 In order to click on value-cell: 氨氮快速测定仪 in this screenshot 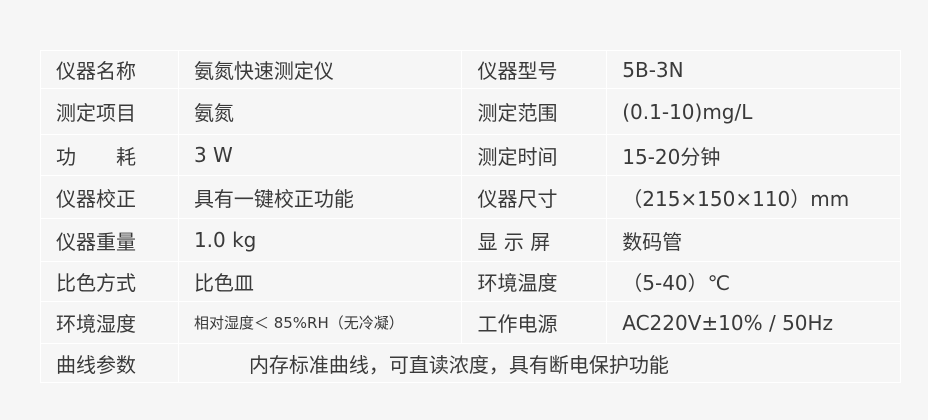, I will do `click(320, 69)`.